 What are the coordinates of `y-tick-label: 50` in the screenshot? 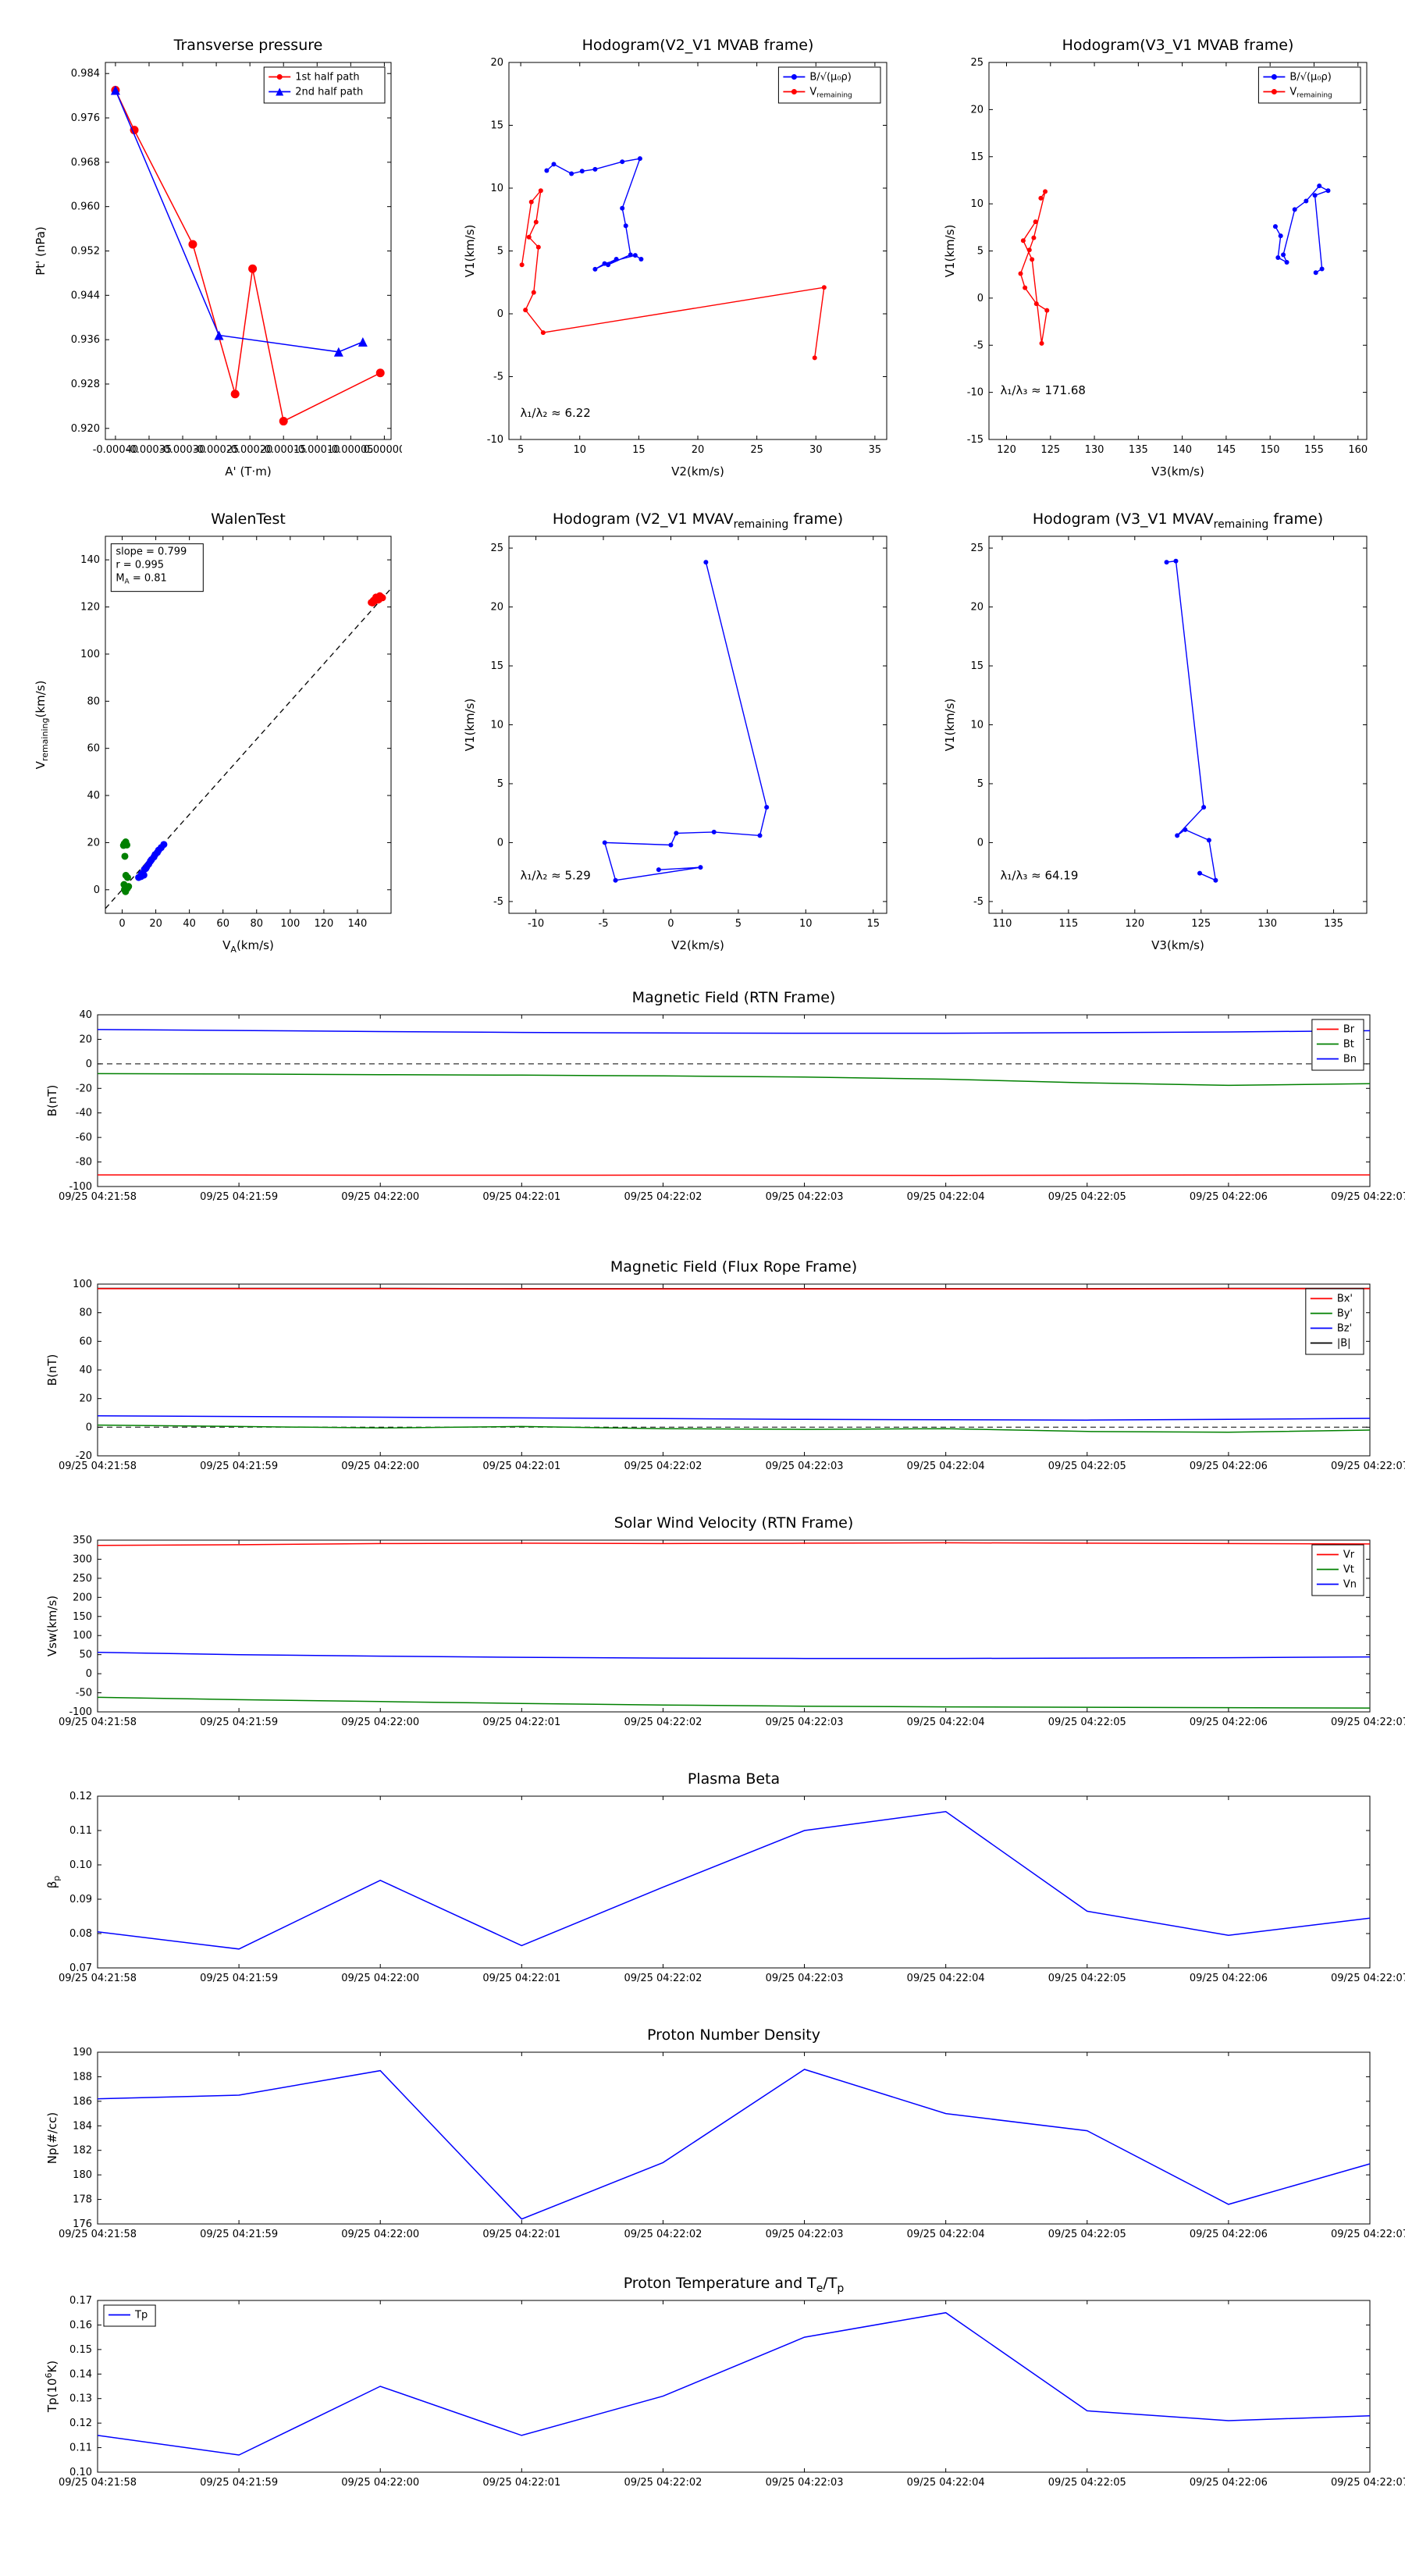 It's located at (85, 1655).